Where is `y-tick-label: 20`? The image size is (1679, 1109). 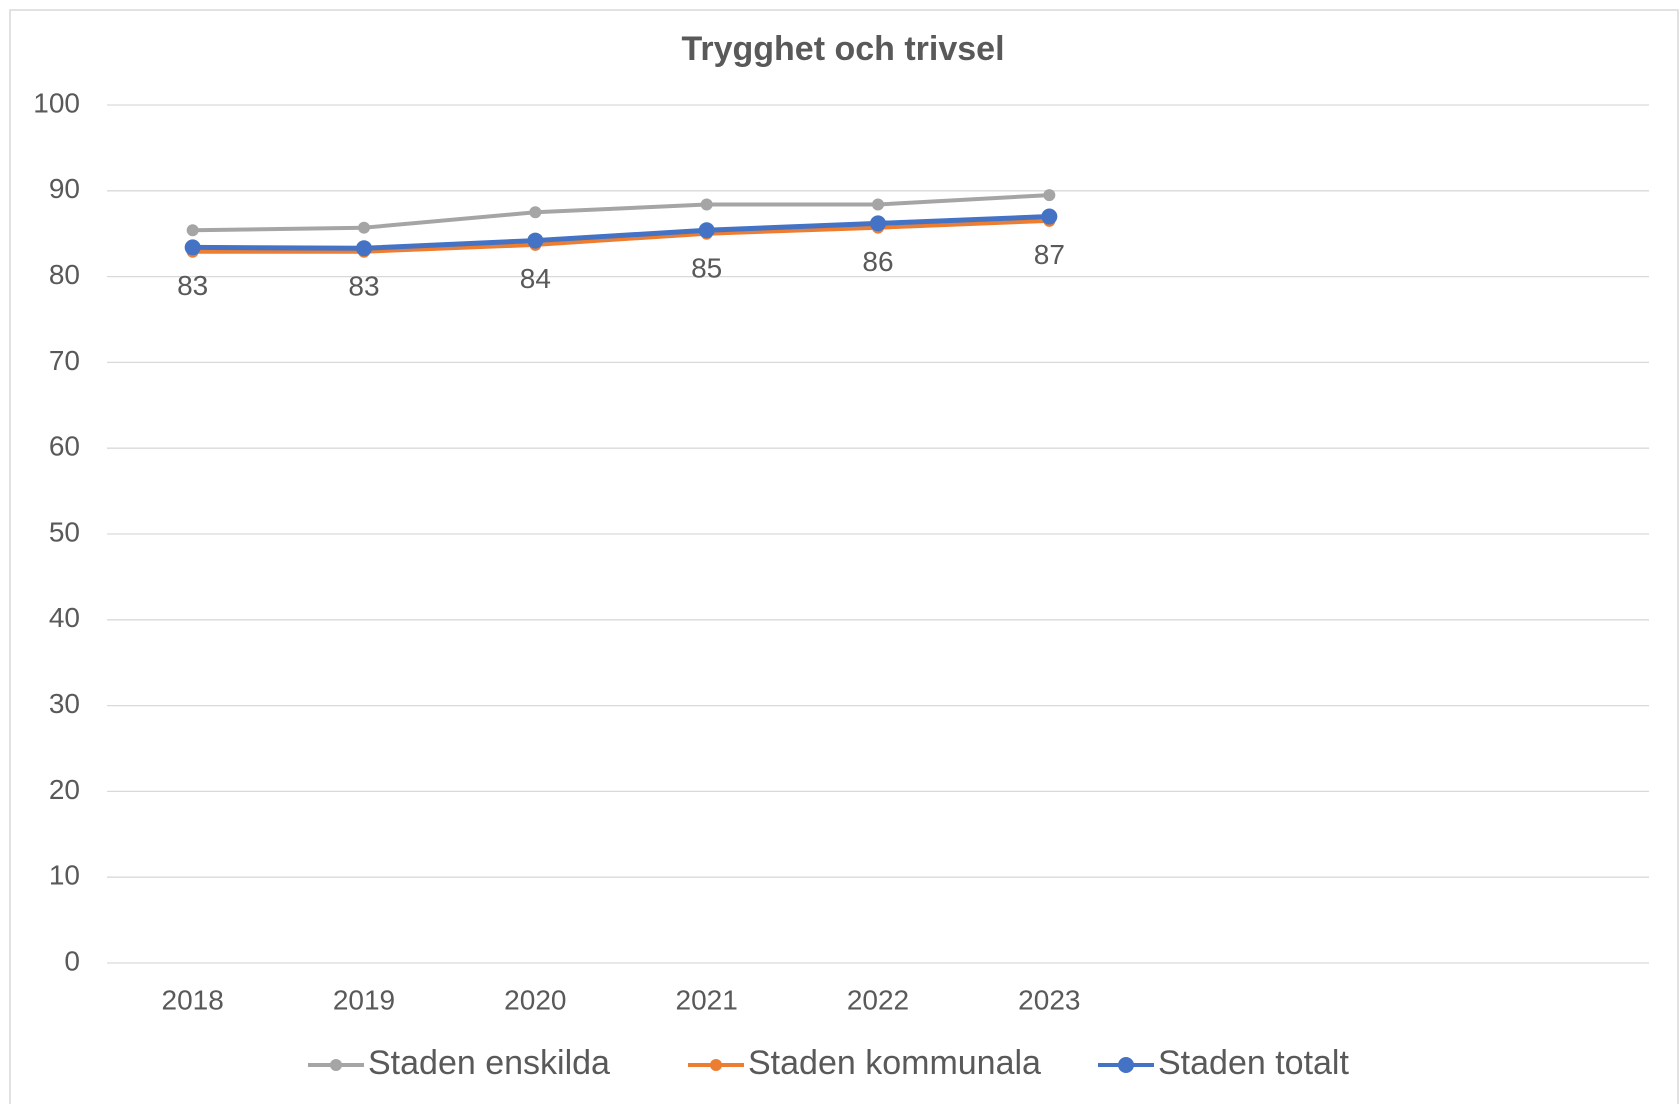 y-tick-label: 20 is located at coordinates (64, 789).